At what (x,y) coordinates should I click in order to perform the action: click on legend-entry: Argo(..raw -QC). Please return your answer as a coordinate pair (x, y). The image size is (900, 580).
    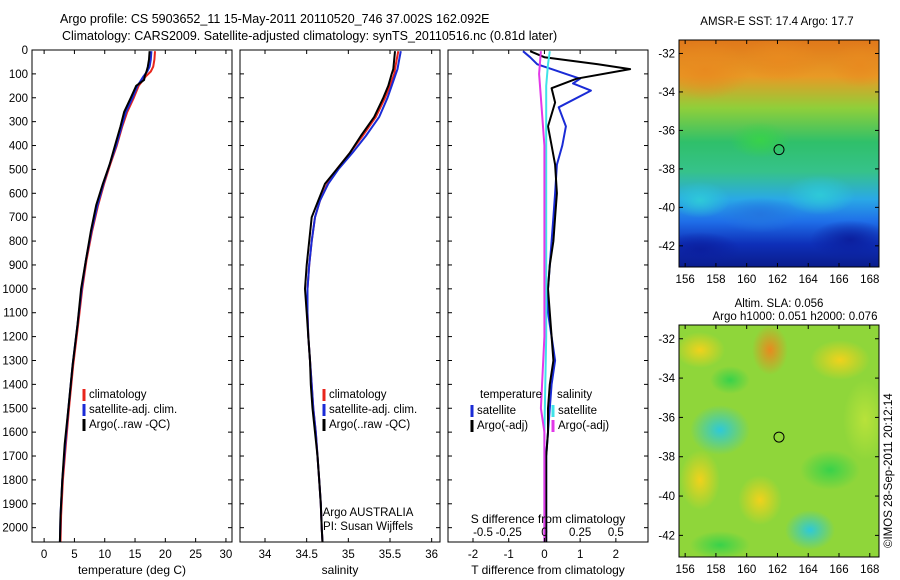
    Looking at the image, I should click on (369, 425).